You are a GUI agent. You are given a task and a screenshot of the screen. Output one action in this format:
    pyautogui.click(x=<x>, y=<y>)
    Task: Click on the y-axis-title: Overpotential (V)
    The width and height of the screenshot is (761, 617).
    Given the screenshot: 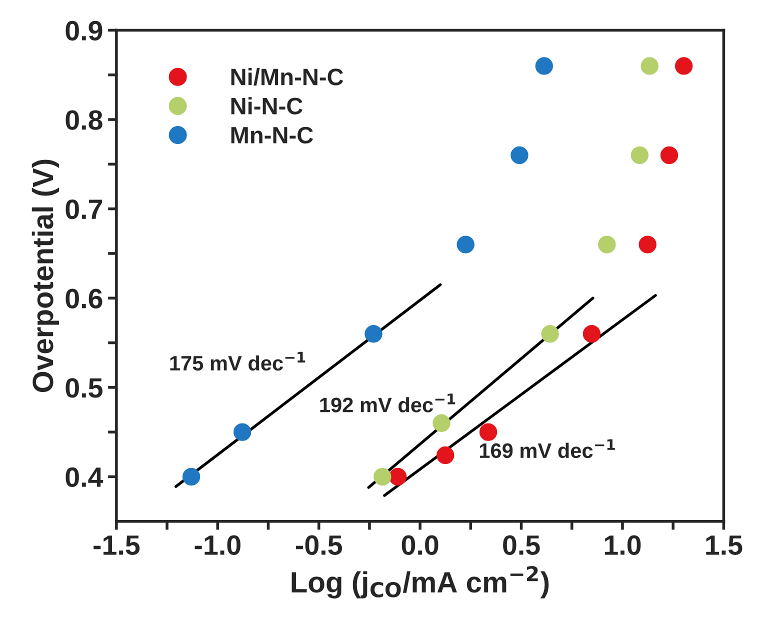 What is the action you would take?
    pyautogui.click(x=46, y=276)
    